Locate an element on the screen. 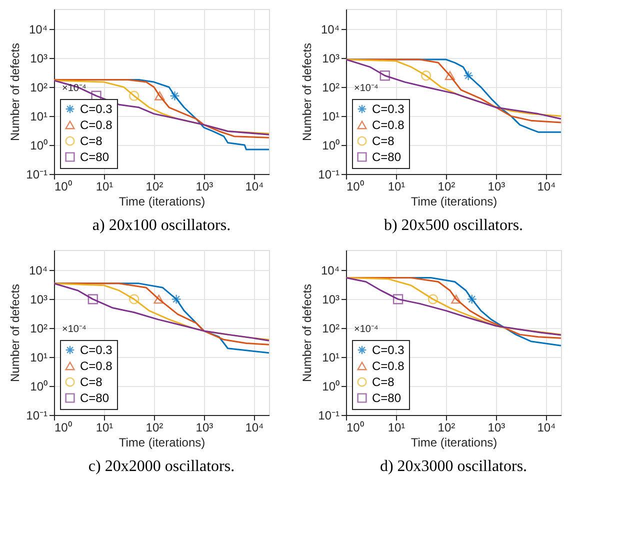 The image size is (637, 550). text: d) 20x3000 oscillators. is located at coordinates (454, 466).